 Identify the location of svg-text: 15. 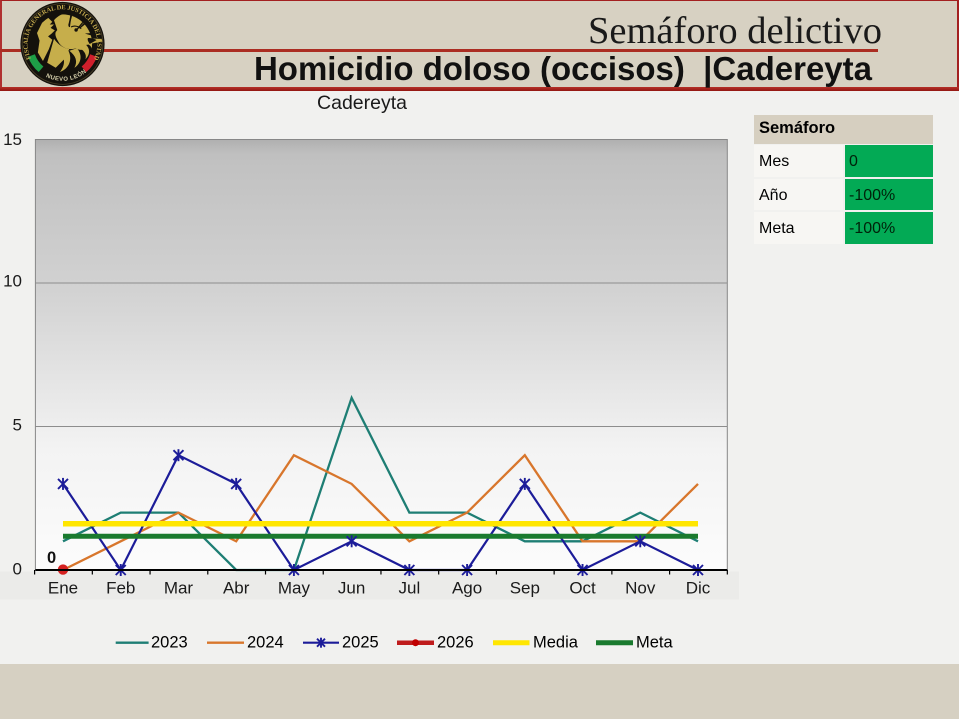
(12, 139).